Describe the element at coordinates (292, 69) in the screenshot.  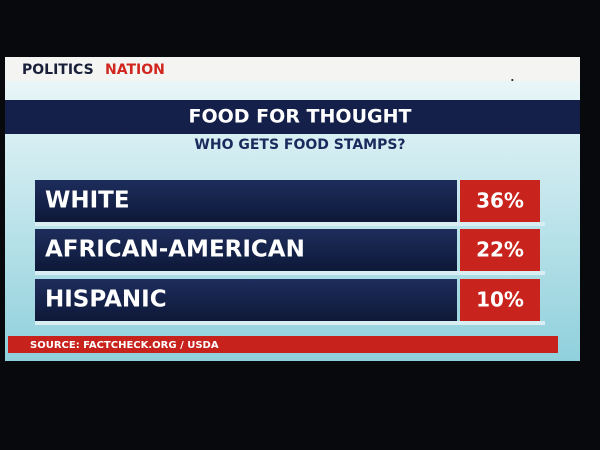
I see `top-strip` at that location.